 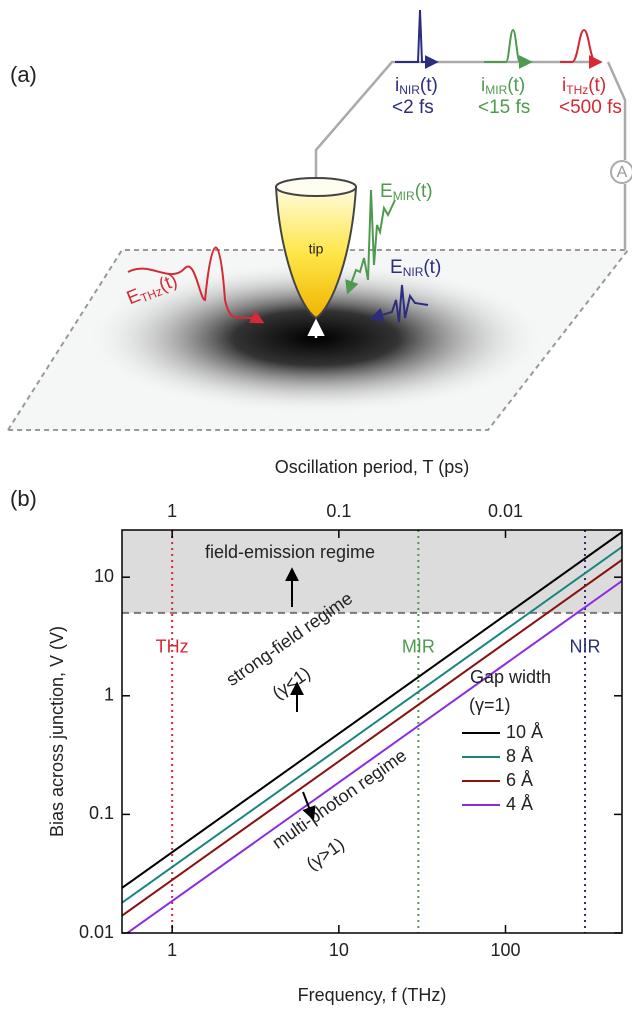 I want to click on pulse-duration: <500 fs, so click(x=590, y=107).